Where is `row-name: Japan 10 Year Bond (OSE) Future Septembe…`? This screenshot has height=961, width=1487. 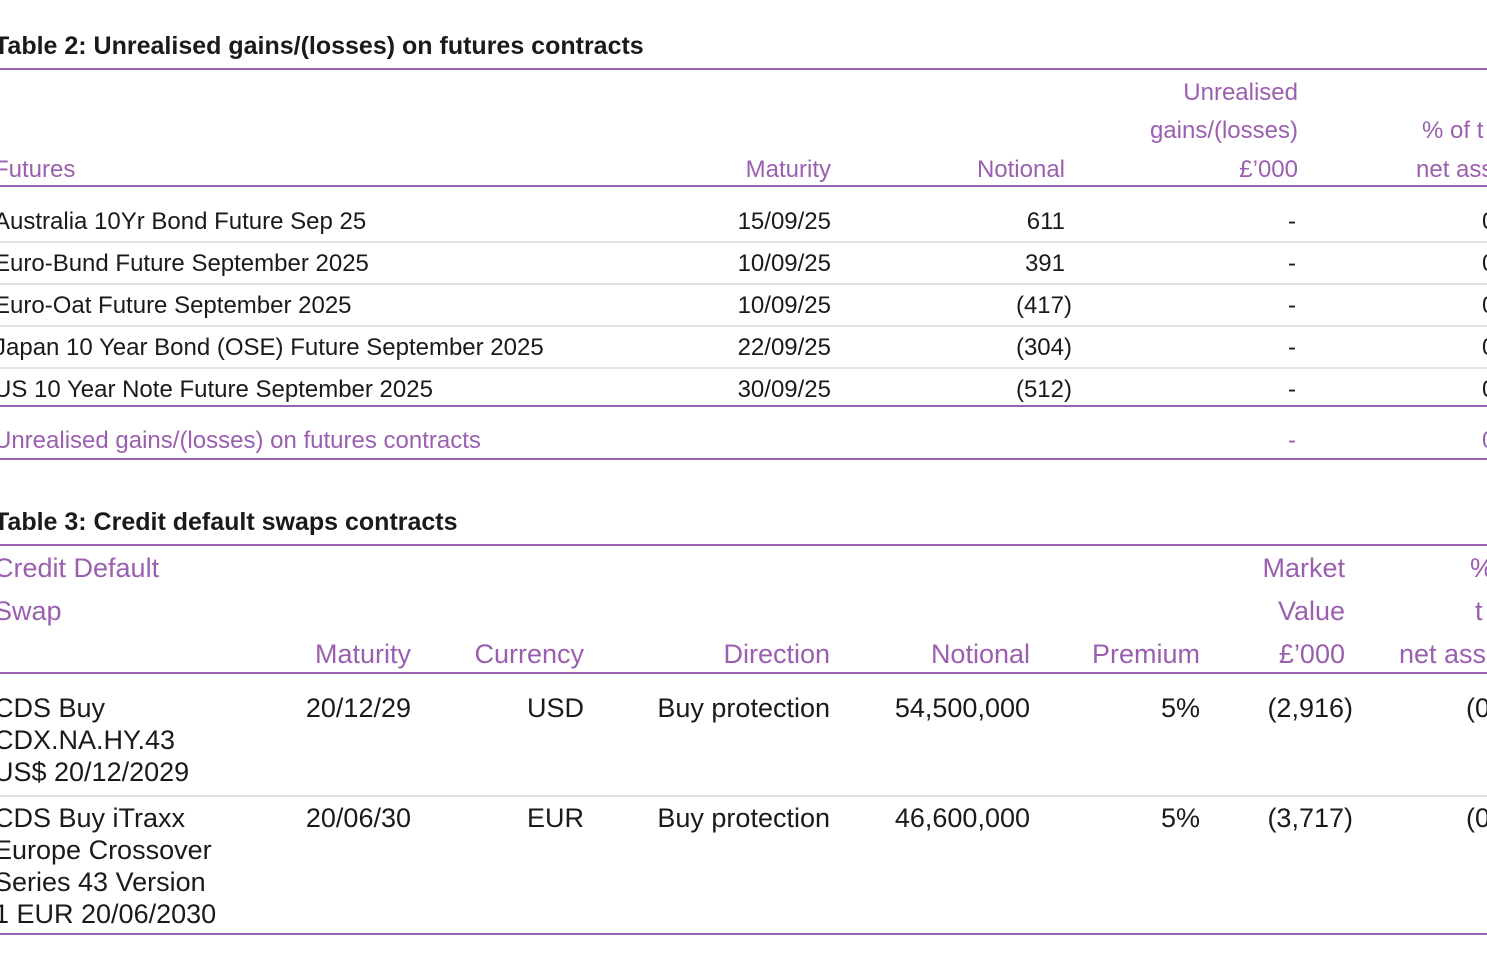 row-name: Japan 10 Year Bond (OSE) Future Septembe… is located at coordinates (272, 347).